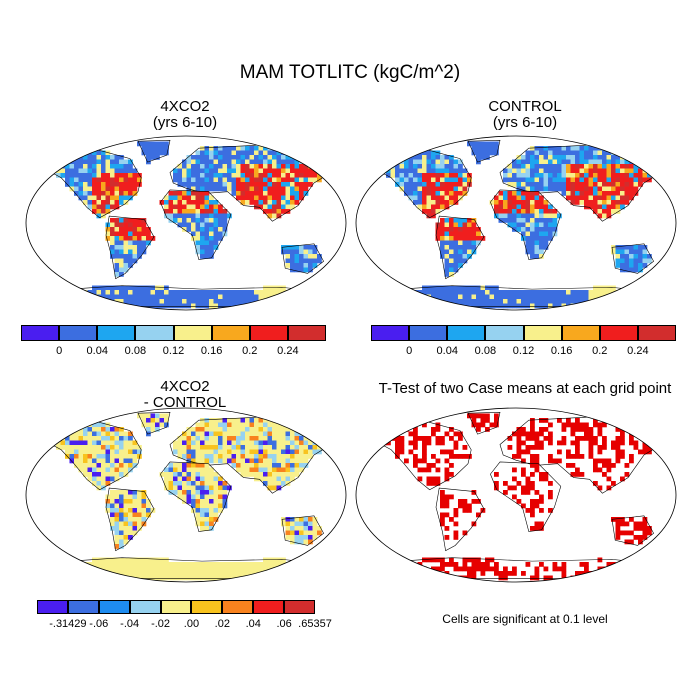 Image resolution: width=700 pixels, height=700 pixels. I want to click on map-panel-4xco2, so click(186, 223).